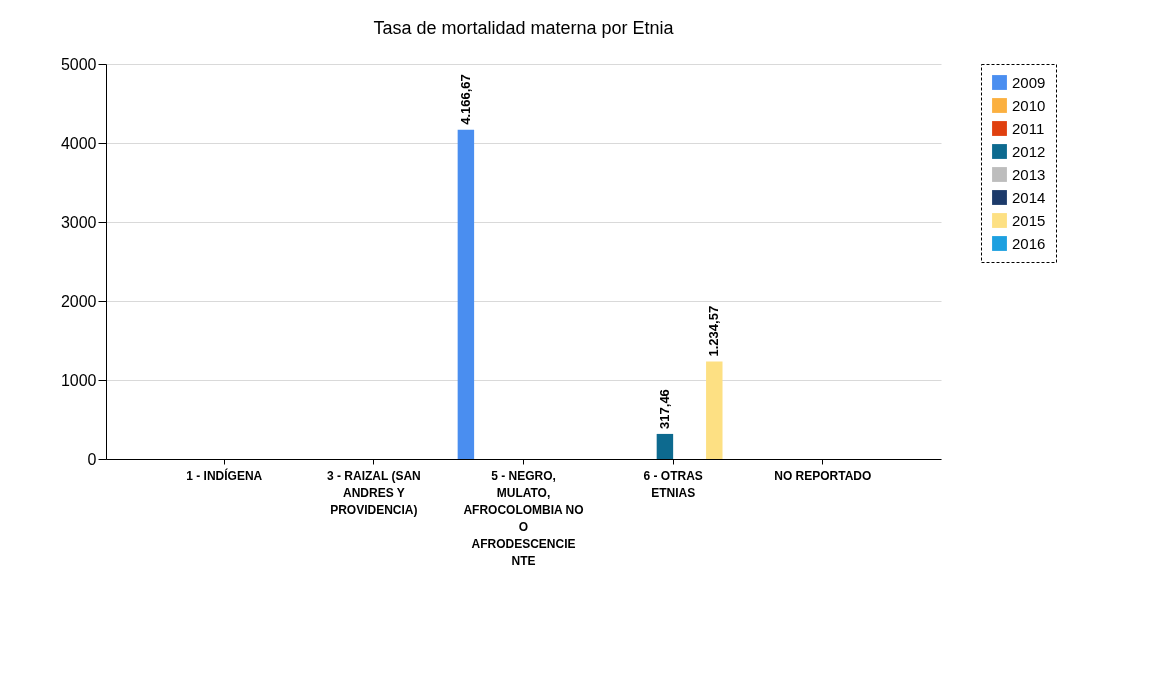 This screenshot has width=1153, height=681. Describe the element at coordinates (673, 484) in the screenshot. I see `x-tick-label: 6 - OTRAS ETNIAS` at that location.